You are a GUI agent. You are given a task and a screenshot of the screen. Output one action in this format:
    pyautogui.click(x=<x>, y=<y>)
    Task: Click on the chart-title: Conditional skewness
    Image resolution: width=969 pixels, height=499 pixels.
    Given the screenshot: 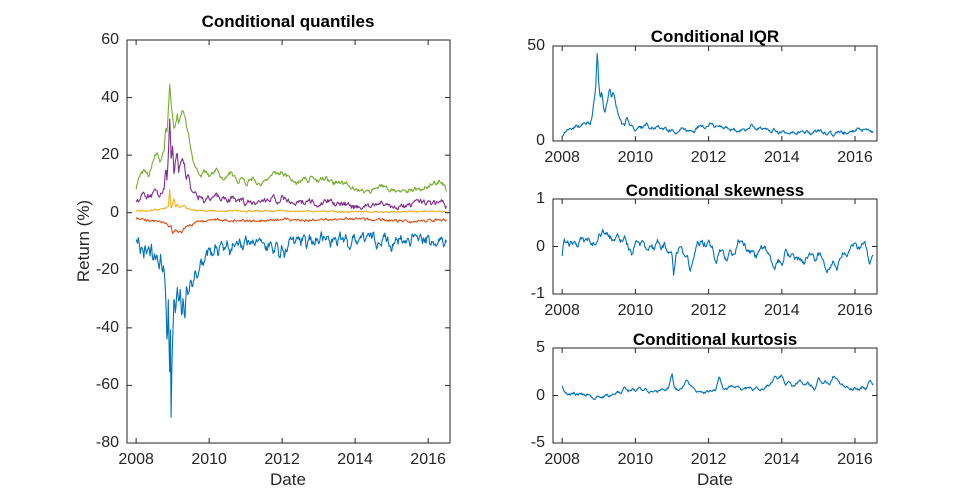 What is the action you would take?
    pyautogui.click(x=715, y=190)
    